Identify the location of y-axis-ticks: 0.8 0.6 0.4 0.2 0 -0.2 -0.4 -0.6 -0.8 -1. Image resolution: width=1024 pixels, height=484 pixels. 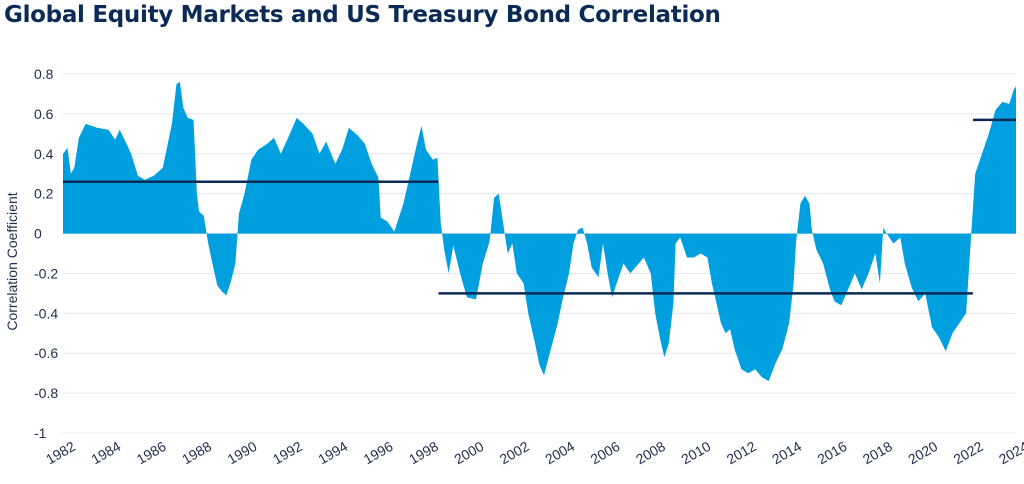
(46, 253).